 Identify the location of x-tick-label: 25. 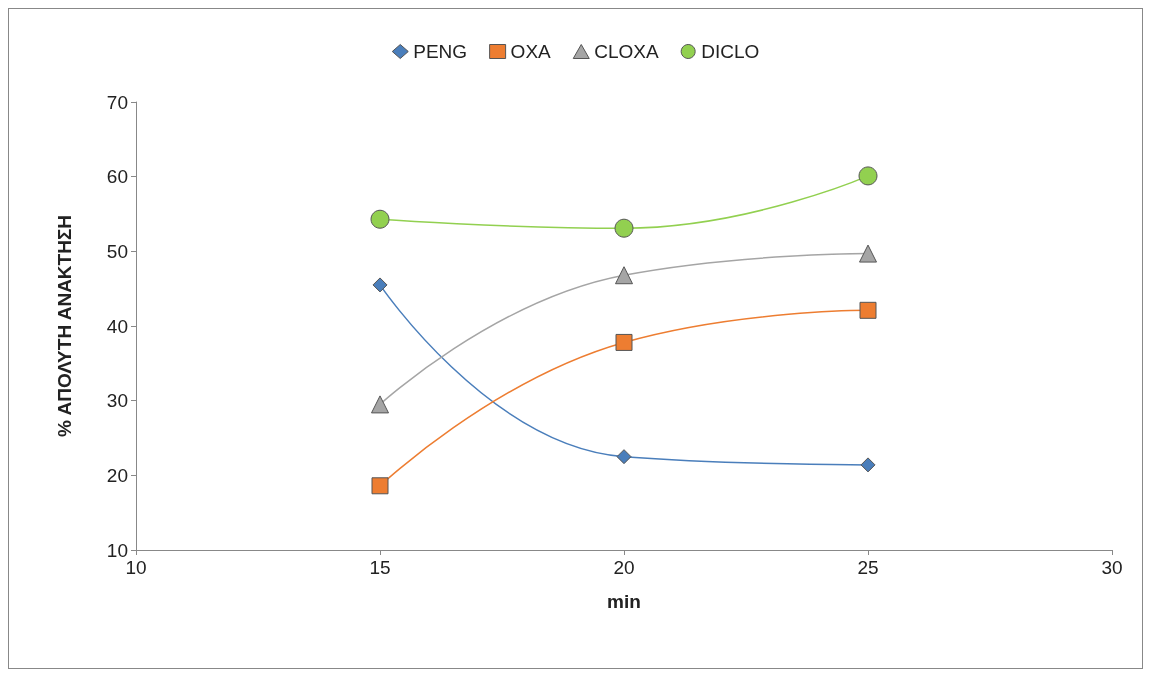
(868, 567).